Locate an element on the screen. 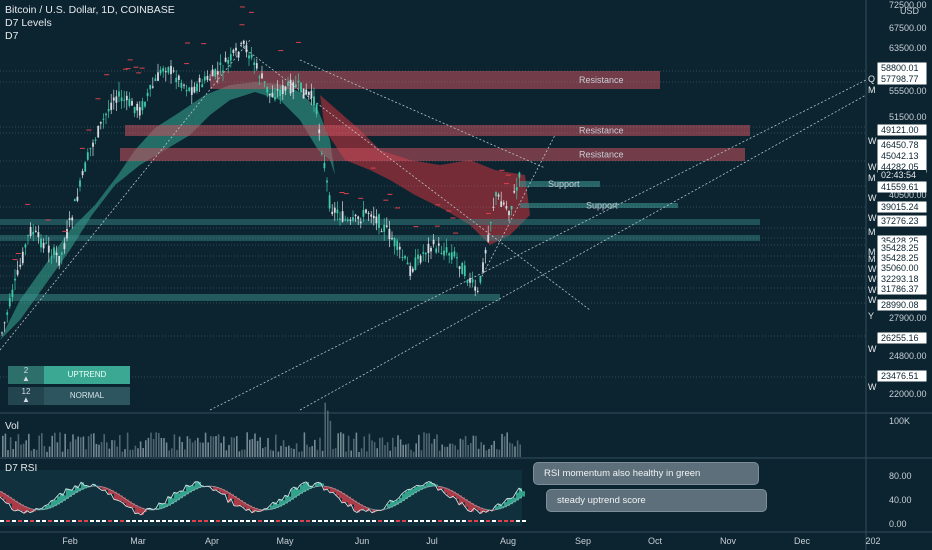 The height and width of the screenshot is (550, 932). indicator-label-levels: D7 Levels is located at coordinates (28, 23).